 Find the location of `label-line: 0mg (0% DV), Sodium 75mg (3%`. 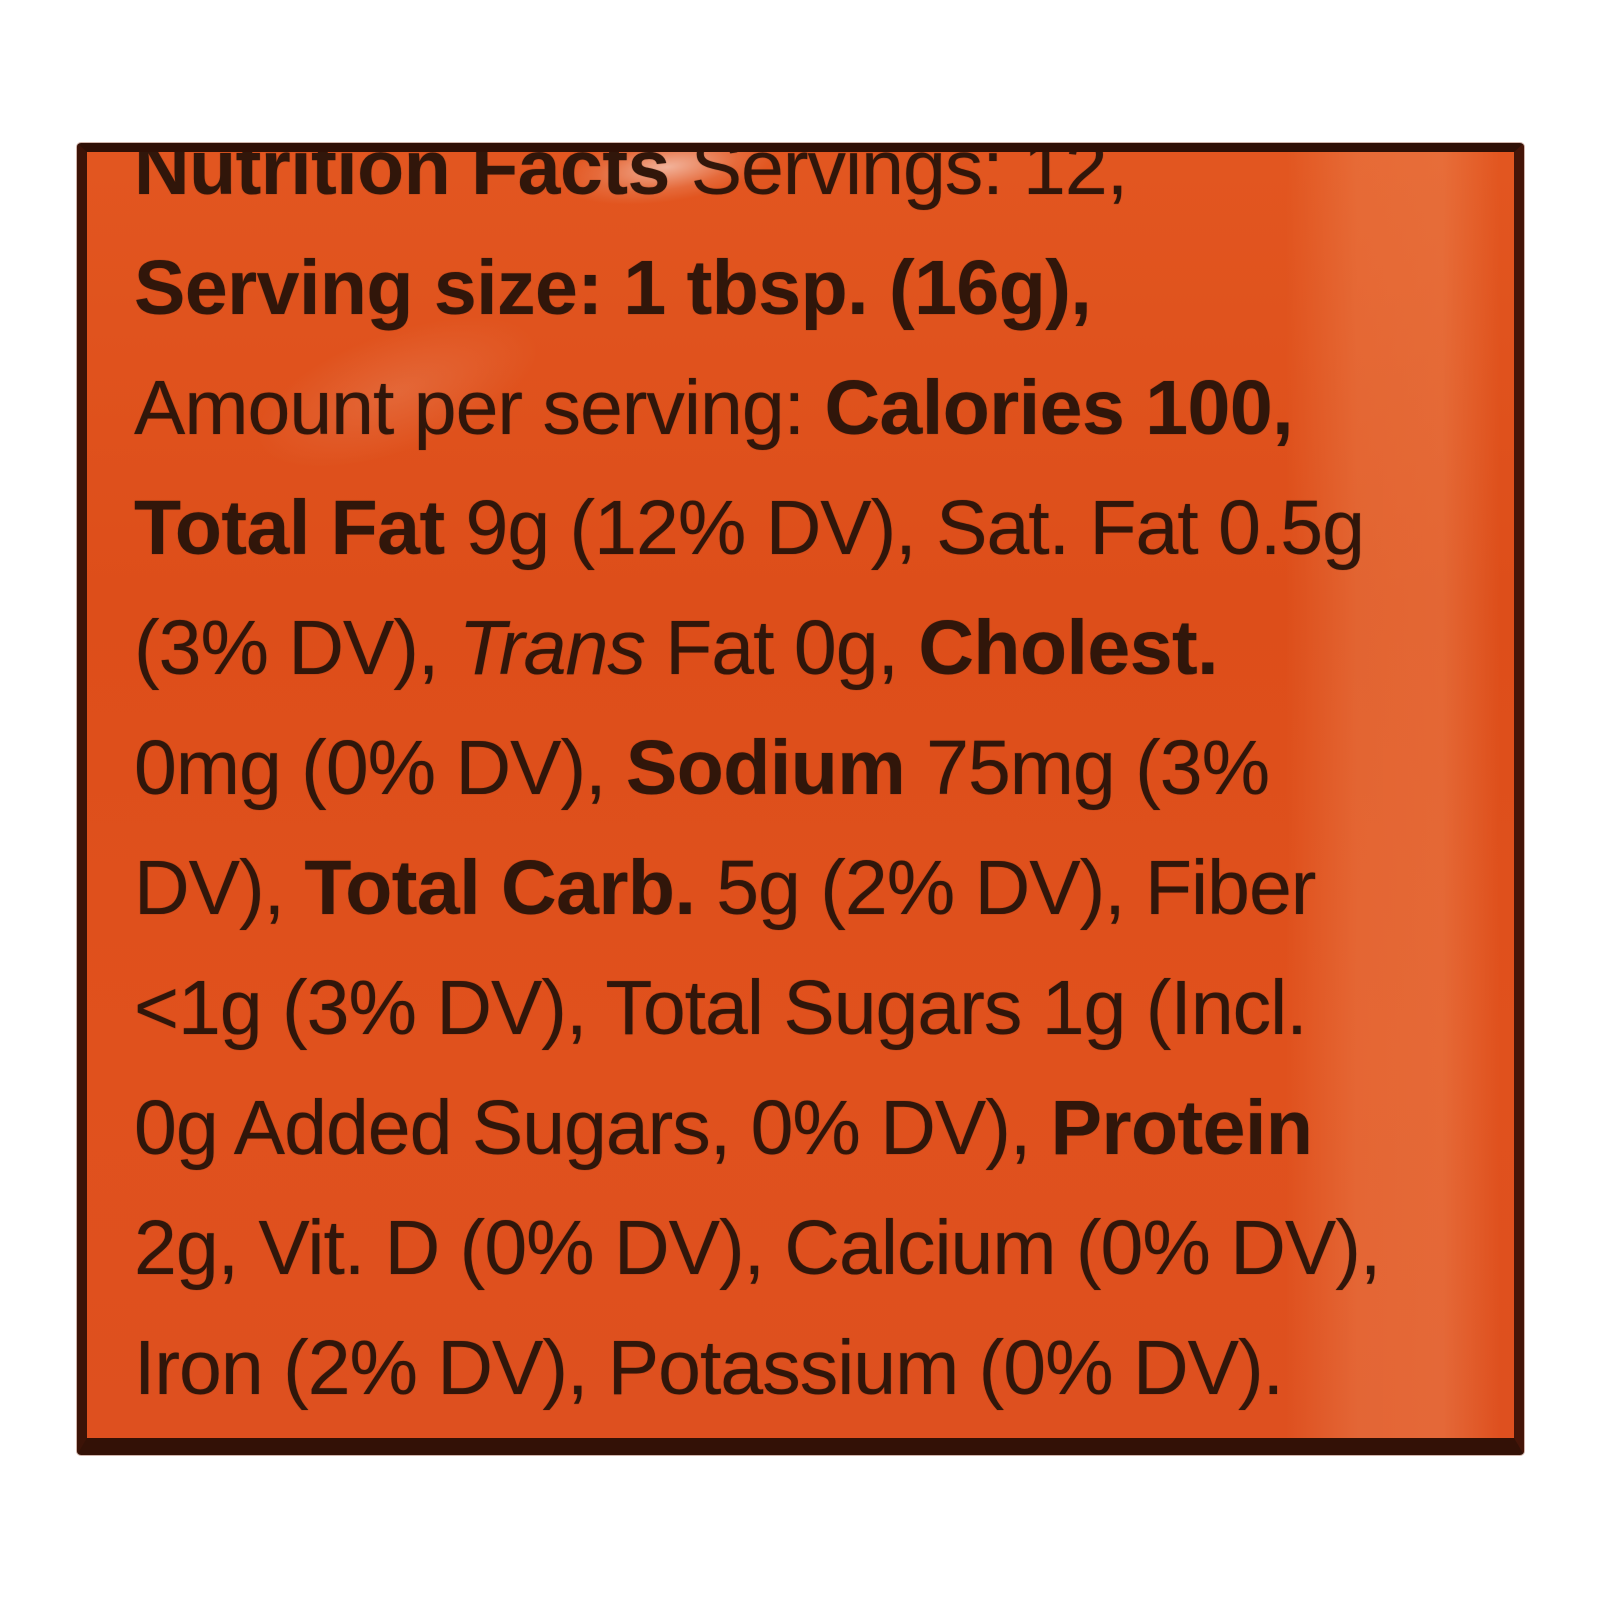

label-line: 0mg (0% DV), Sodium 75mg (3% is located at coordinates (814, 768).